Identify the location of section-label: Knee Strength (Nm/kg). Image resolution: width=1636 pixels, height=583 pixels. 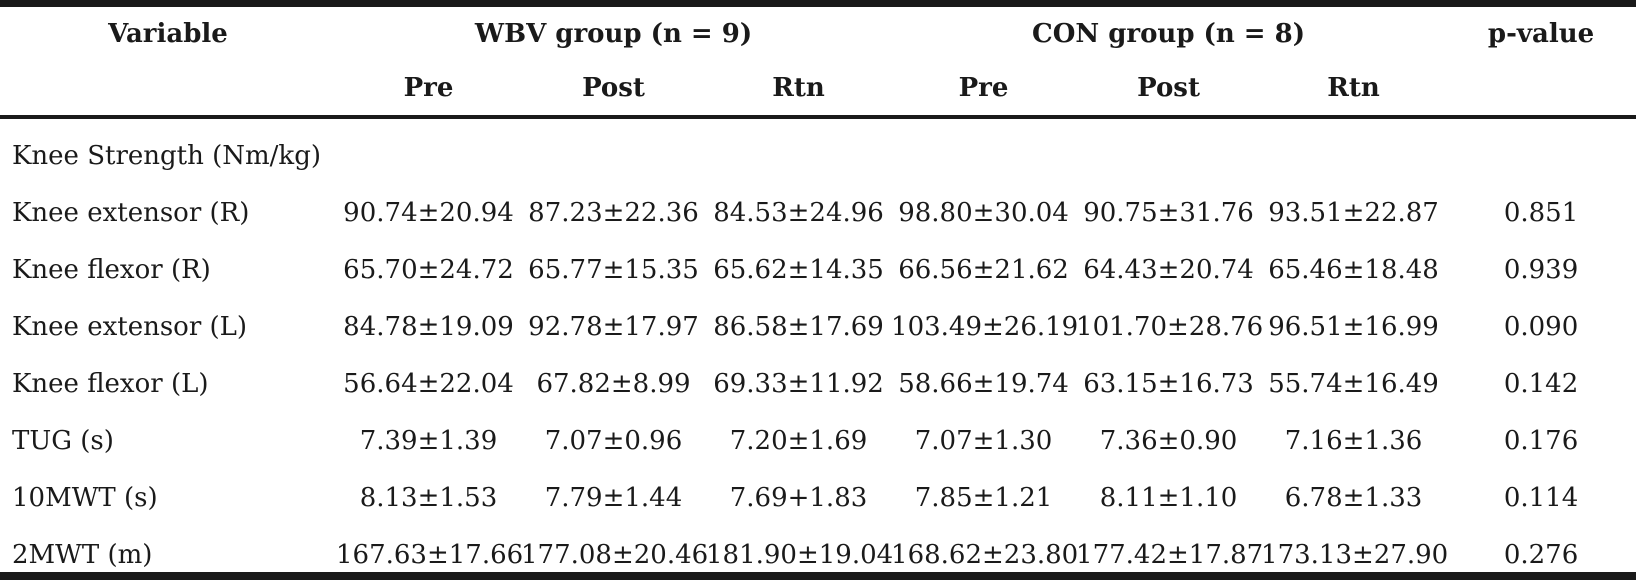
(166, 155).